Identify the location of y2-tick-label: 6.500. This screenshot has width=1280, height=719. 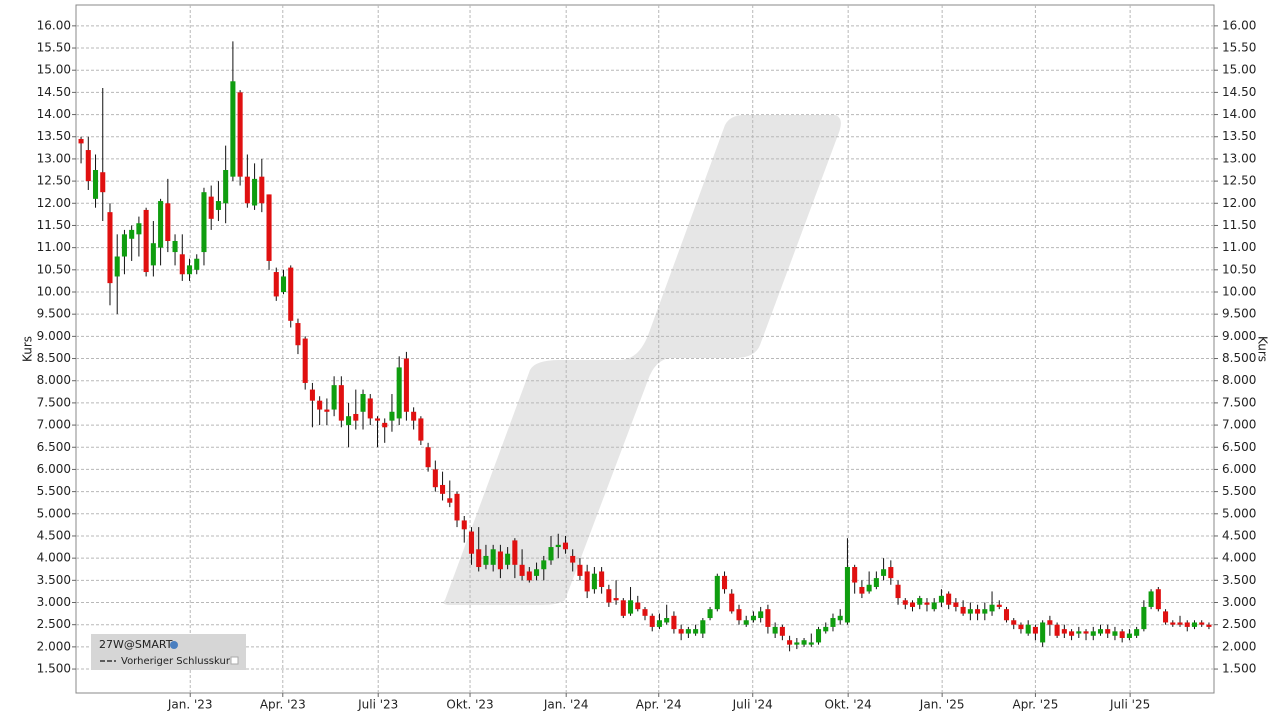
(1239, 447).